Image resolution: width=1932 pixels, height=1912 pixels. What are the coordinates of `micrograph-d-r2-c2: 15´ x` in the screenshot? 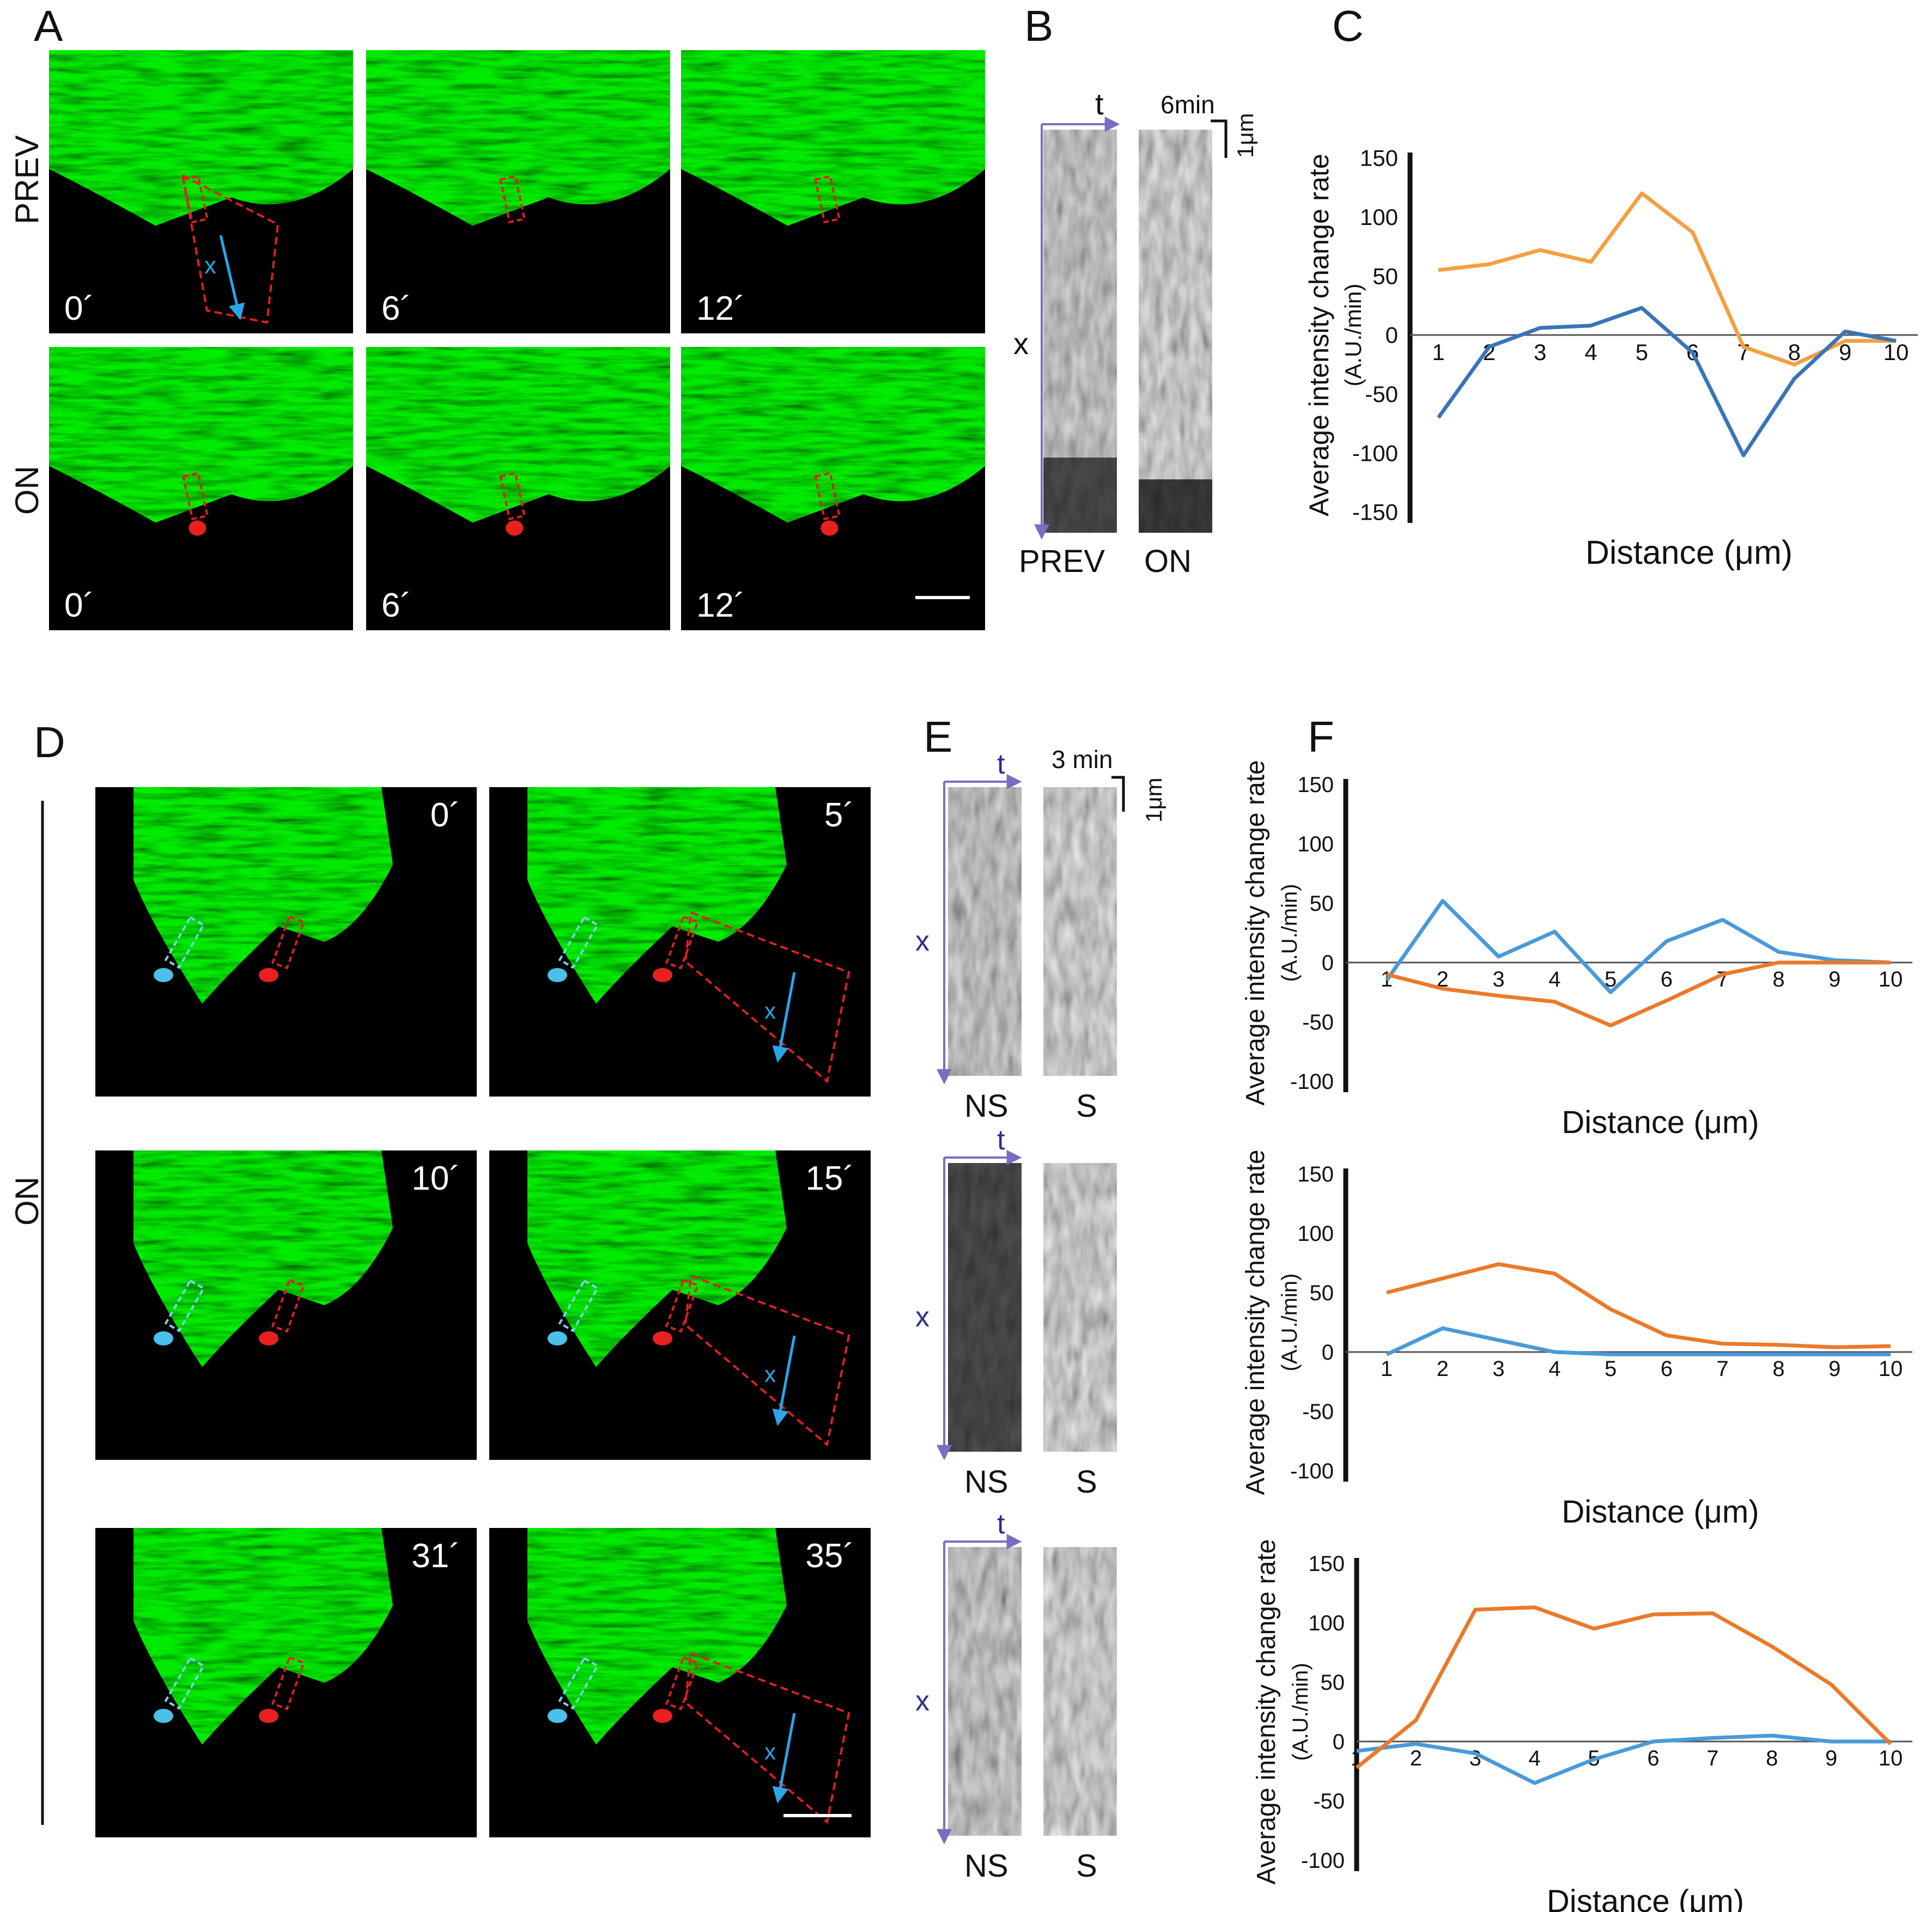 It's located at (680, 1305).